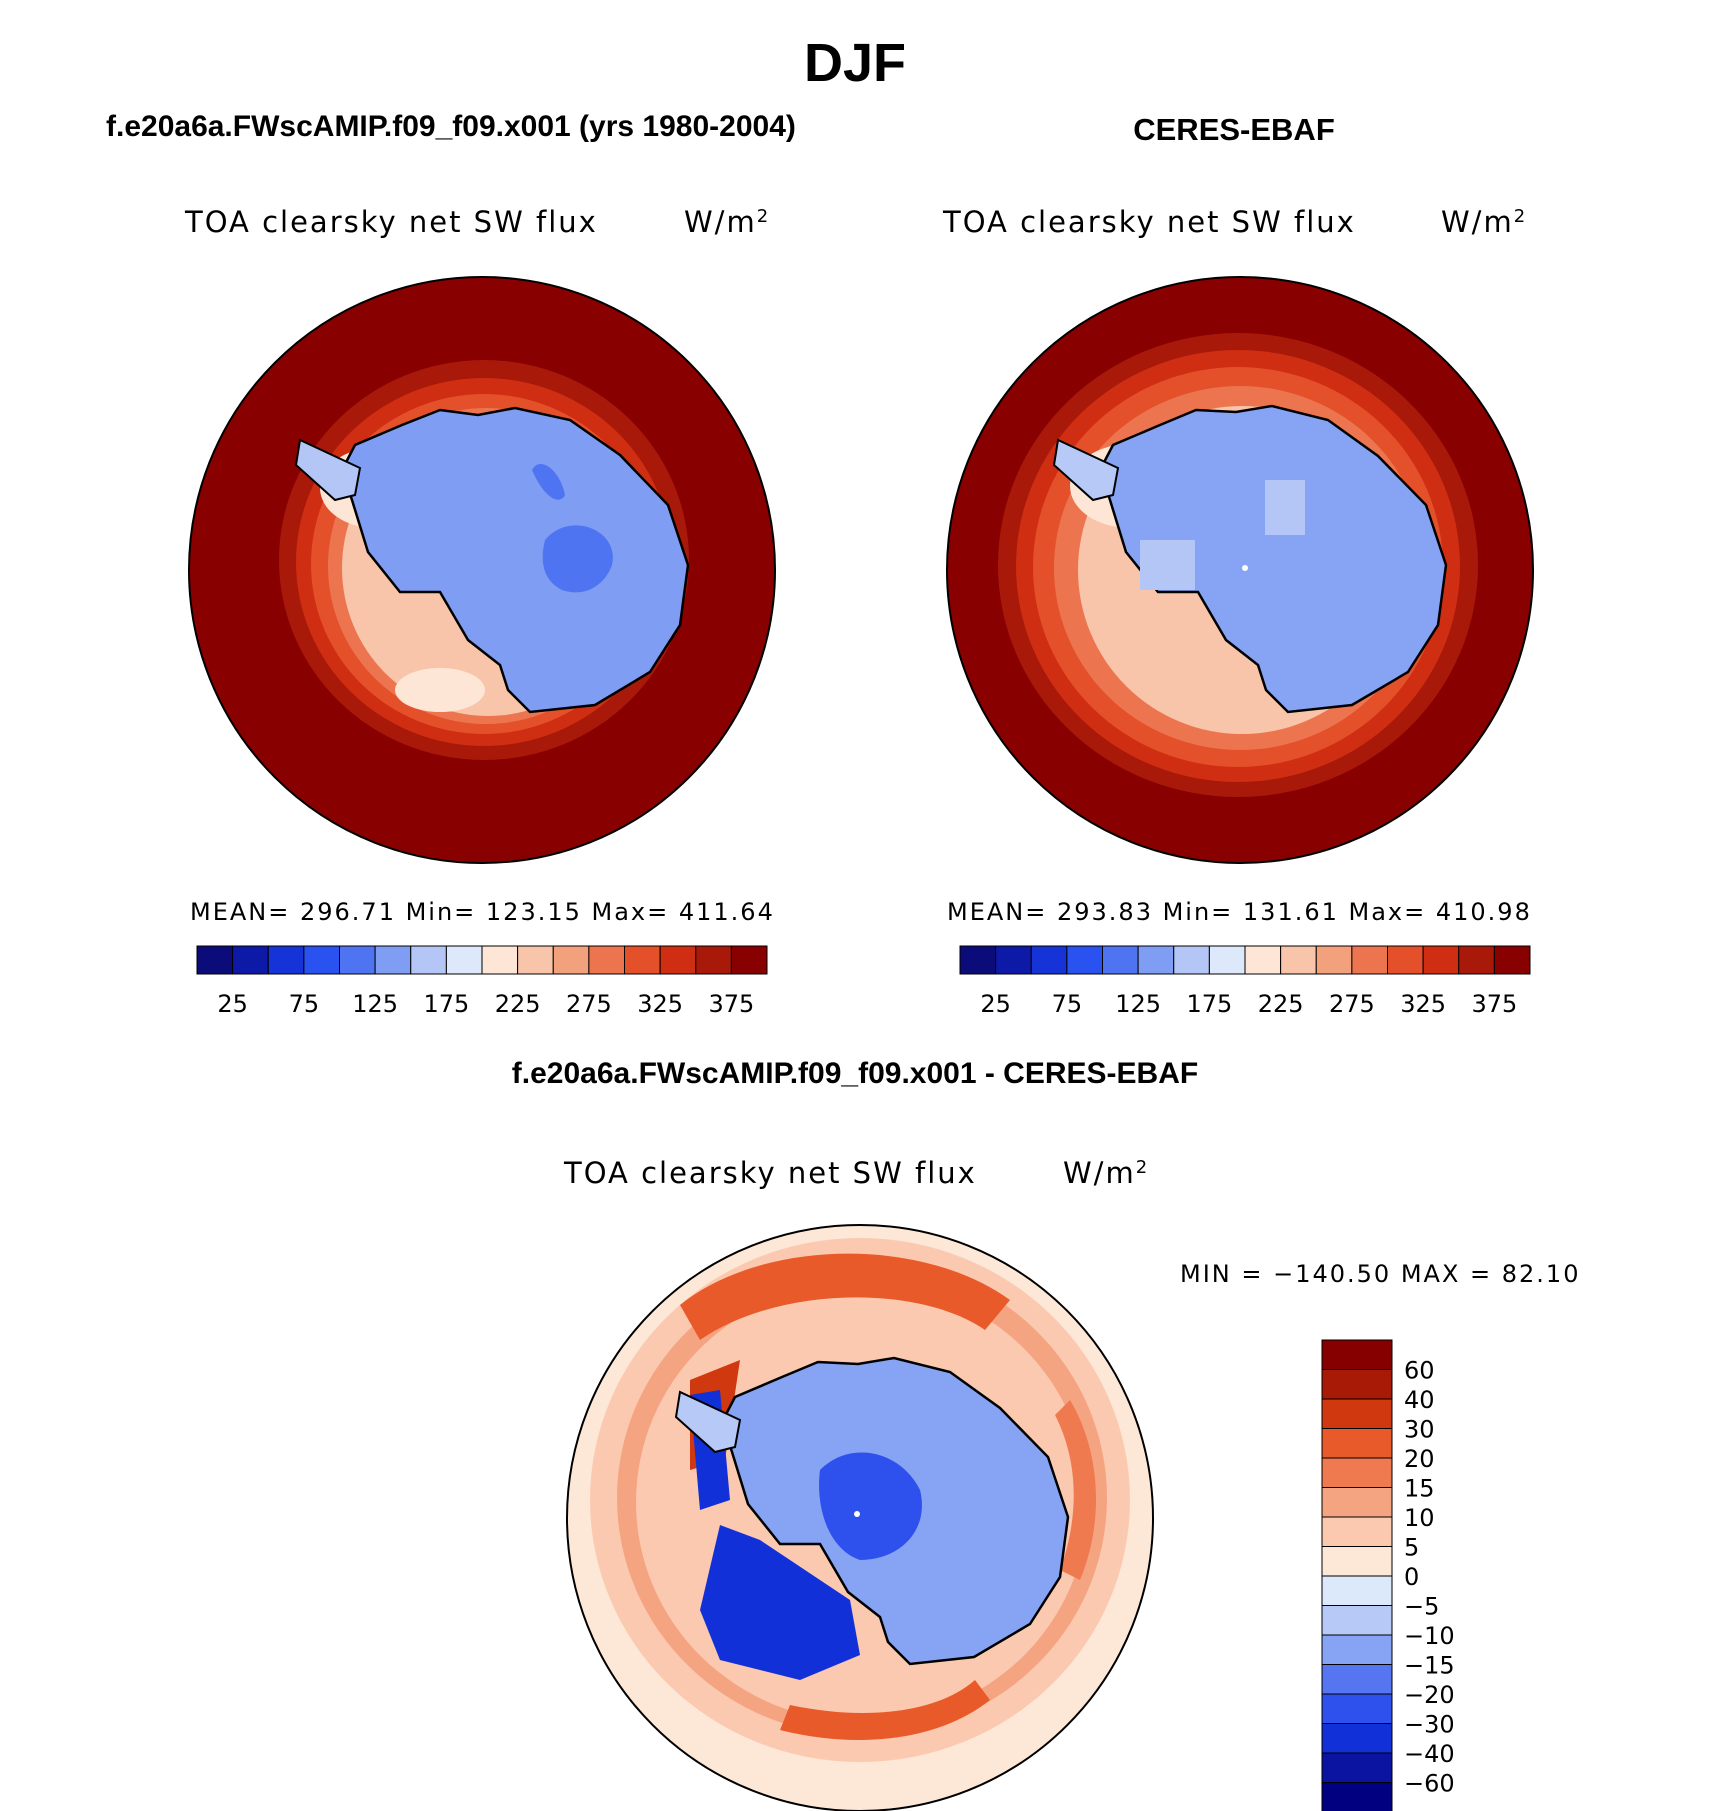 The height and width of the screenshot is (1811, 1710). What do you see at coordinates (440, 690) in the screenshot?
I see `model-weddell-band` at bounding box center [440, 690].